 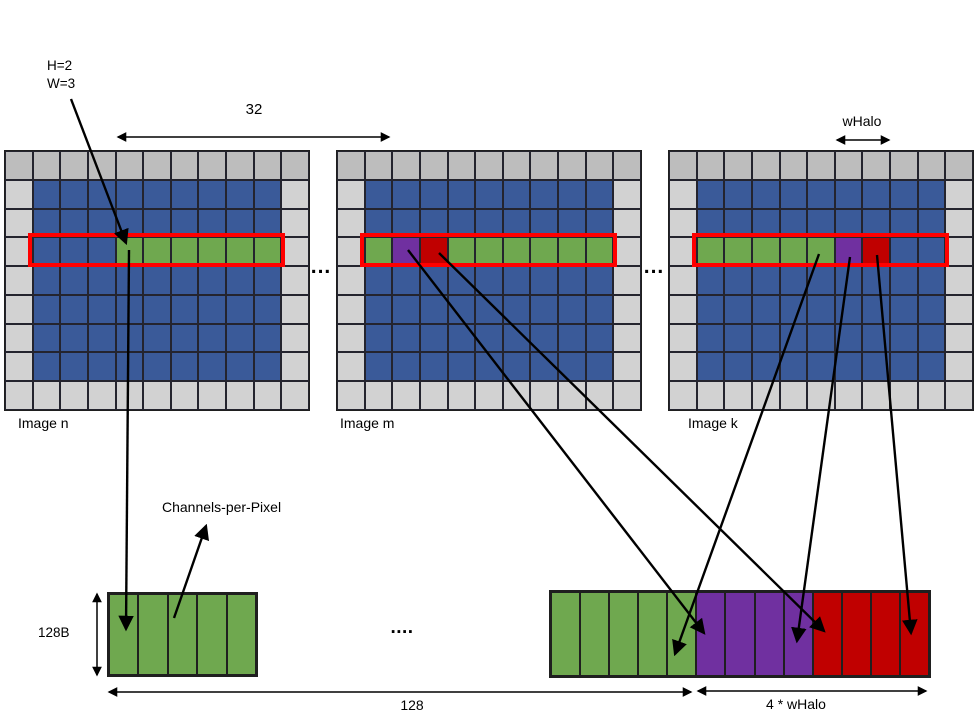 What do you see at coordinates (367, 423) in the screenshot?
I see `image-m-label: Image m` at bounding box center [367, 423].